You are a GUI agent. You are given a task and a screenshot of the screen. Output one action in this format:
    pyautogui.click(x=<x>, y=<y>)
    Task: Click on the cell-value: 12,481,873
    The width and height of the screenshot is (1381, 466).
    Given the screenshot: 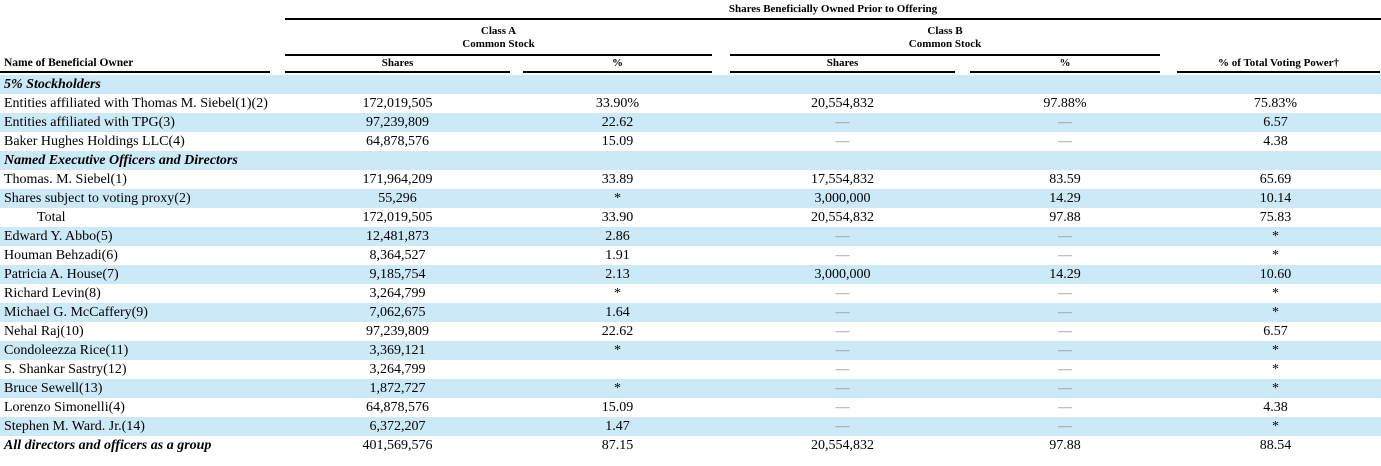 What is the action you would take?
    pyautogui.click(x=397, y=236)
    